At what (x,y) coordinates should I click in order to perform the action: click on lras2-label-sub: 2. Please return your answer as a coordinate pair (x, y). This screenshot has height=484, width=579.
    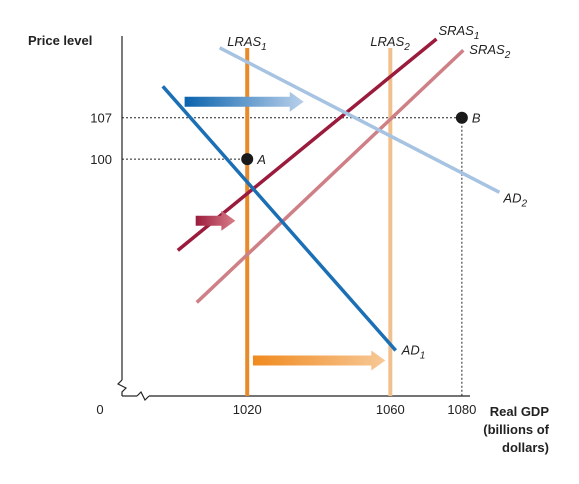
    Looking at the image, I should click on (406, 47).